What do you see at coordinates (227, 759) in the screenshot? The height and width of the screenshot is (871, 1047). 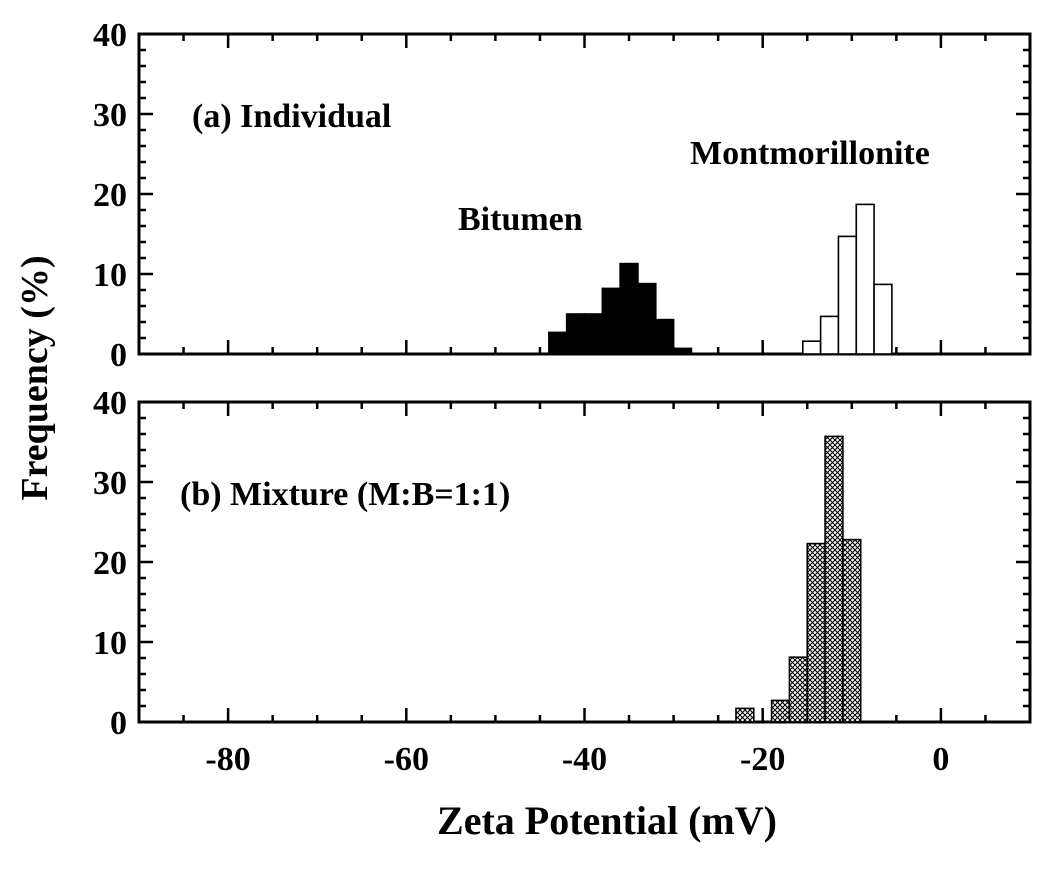 I see `x-tick-label: -80` at bounding box center [227, 759].